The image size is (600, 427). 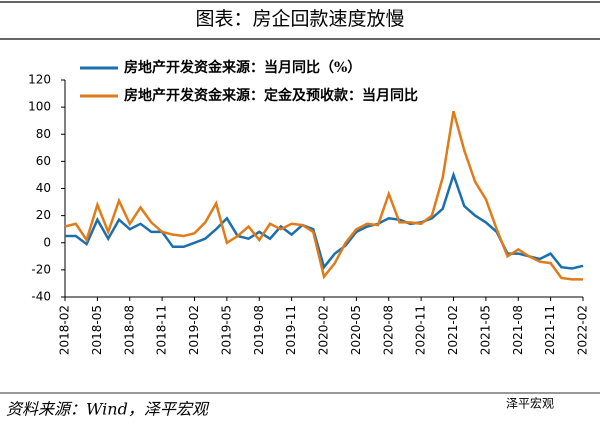 I want to click on legend-label: 房地产开发资金来源：定金及预收款：当月同比, so click(x=271, y=95).